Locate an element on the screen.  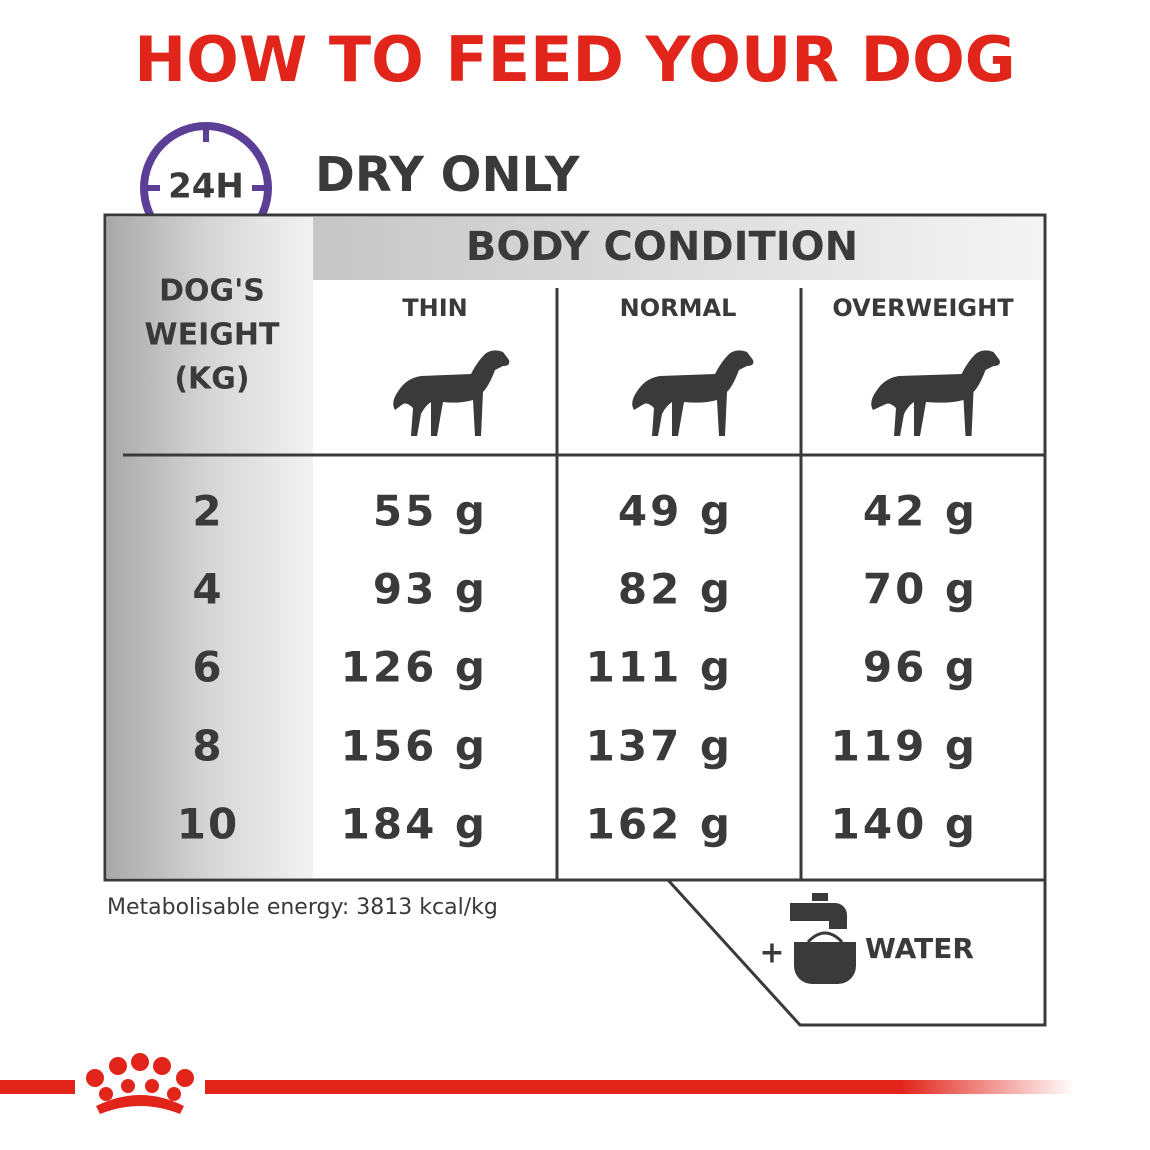
amount-cell: 184 g is located at coordinates (414, 824).